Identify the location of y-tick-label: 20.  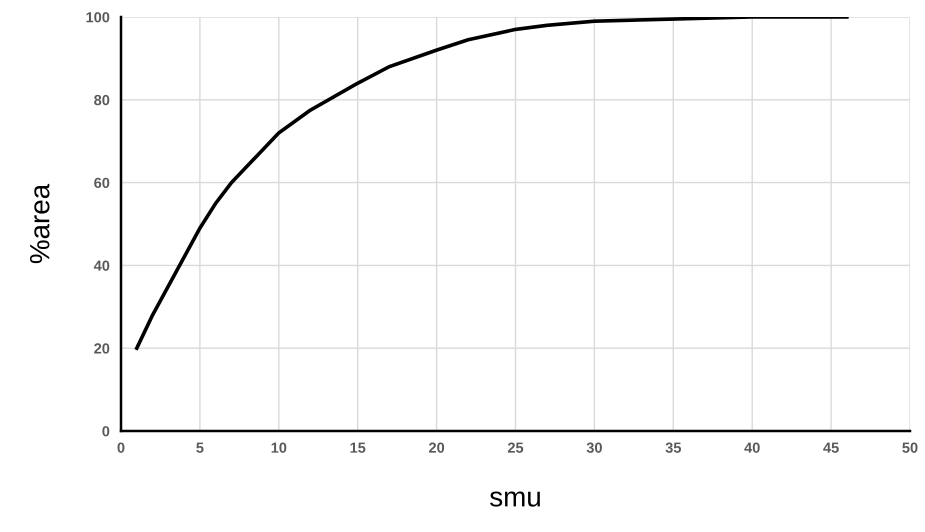
(102, 348).